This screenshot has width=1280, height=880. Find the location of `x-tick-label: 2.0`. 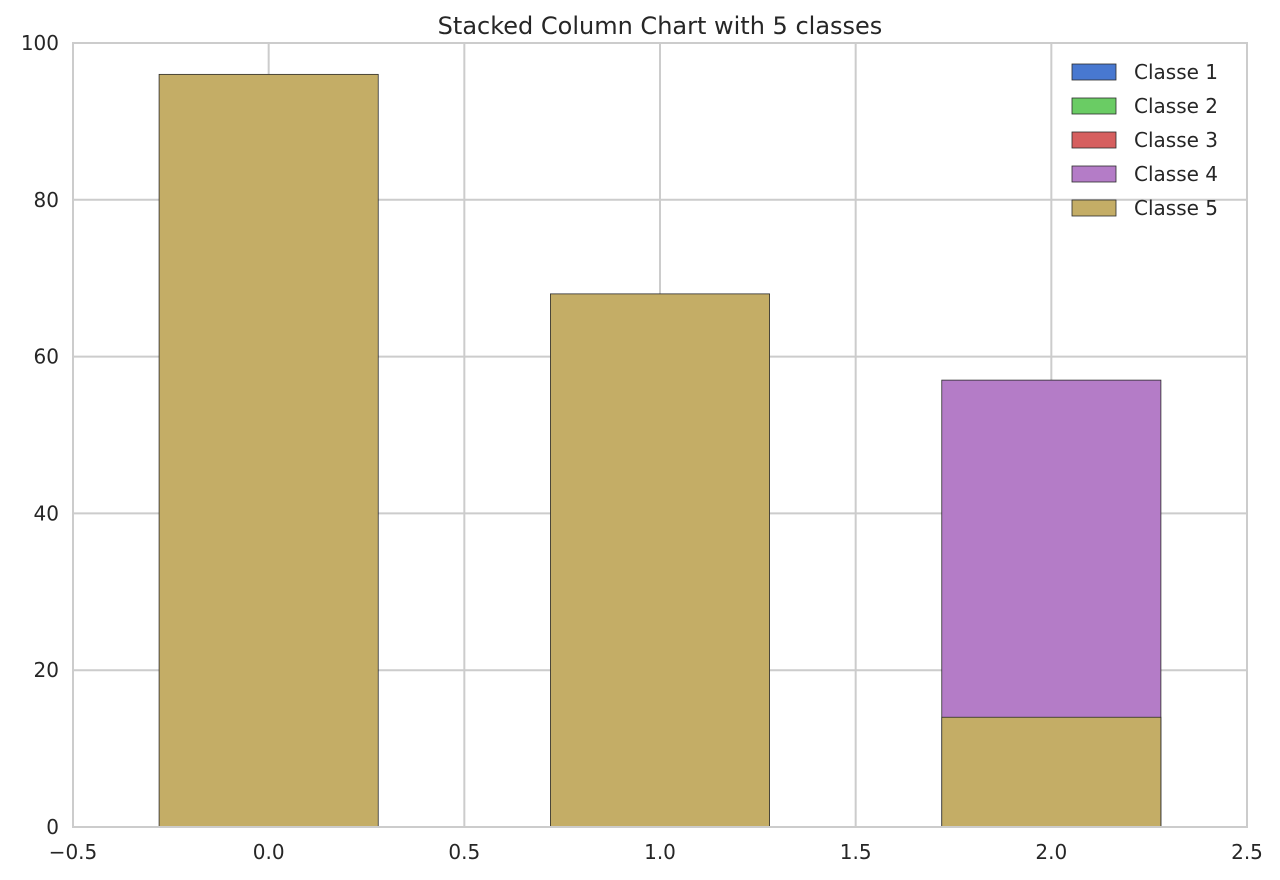

x-tick-label: 2.0 is located at coordinates (1051, 852).